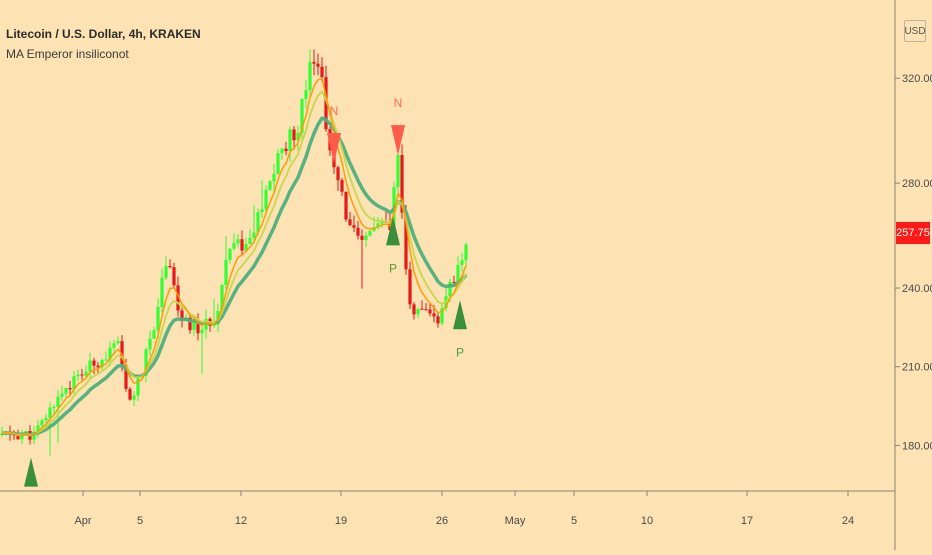  I want to click on y-tick-label: 210.00, so click(917, 368).